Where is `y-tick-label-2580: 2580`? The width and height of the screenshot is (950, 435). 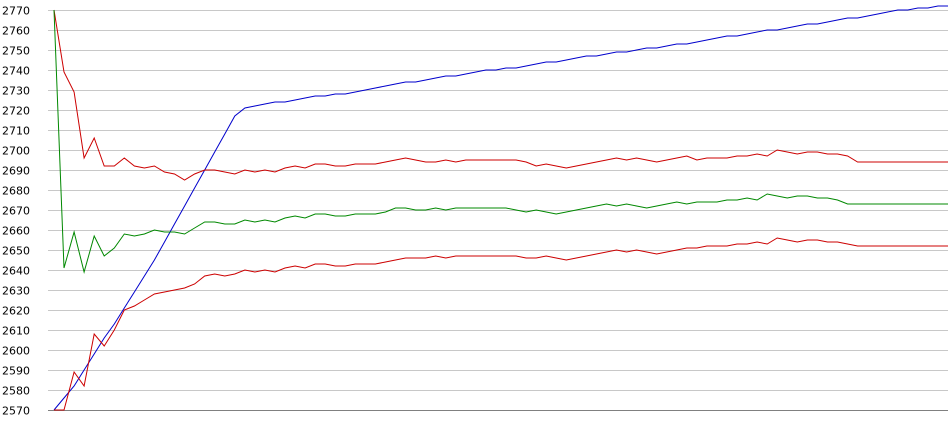
y-tick-label-2580: 2580 is located at coordinates (16, 391).